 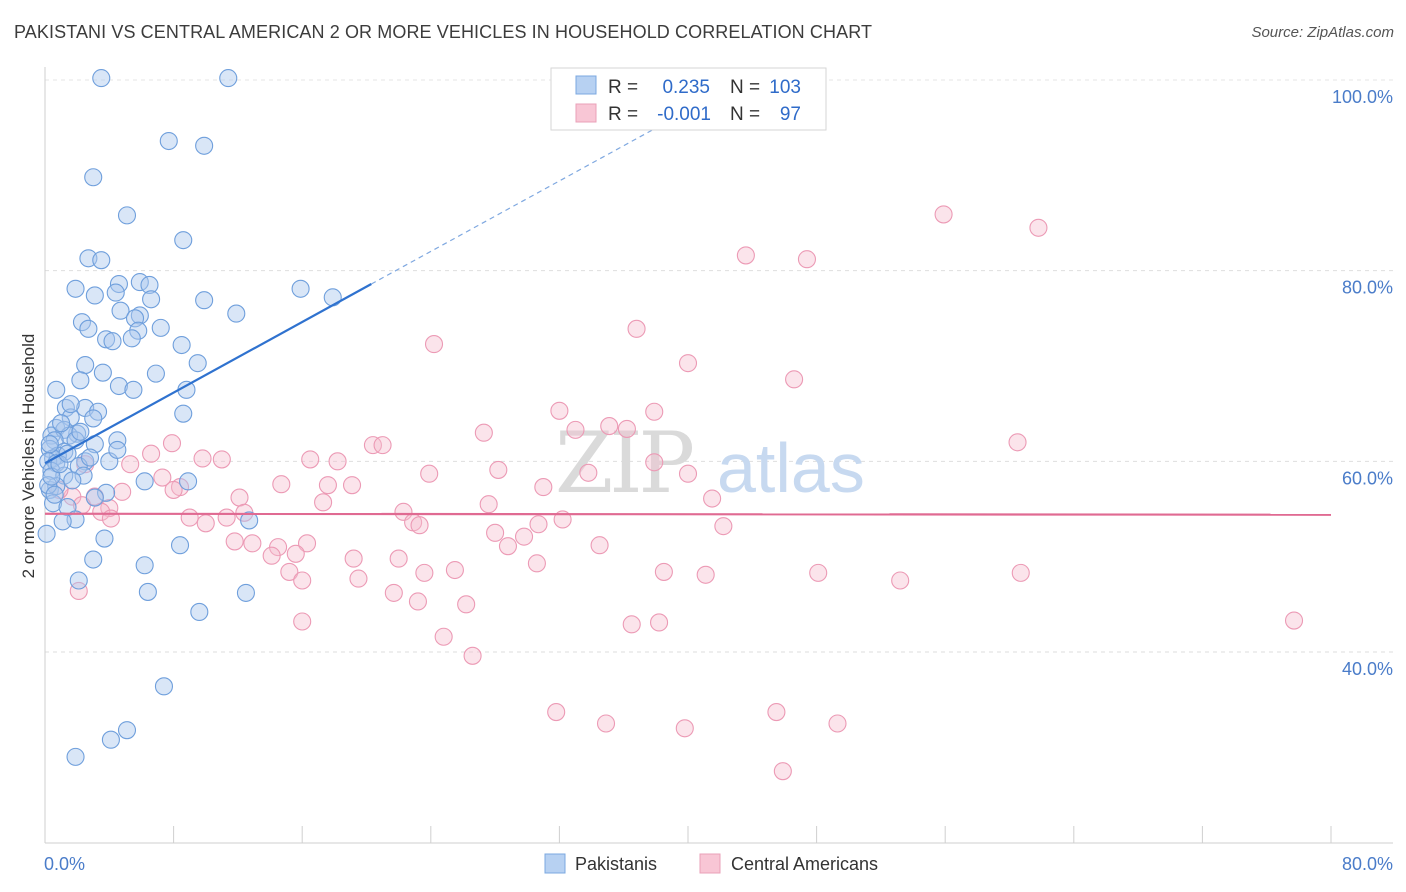 What do you see at coordinates (710, 463) in the screenshot?
I see `watermark: ZIP atlas` at bounding box center [710, 463].